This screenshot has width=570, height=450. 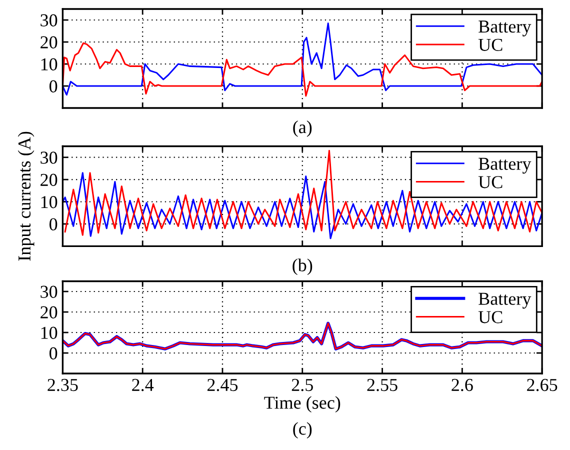 I want to click on x-tick-label: 2.6, so click(x=462, y=385).